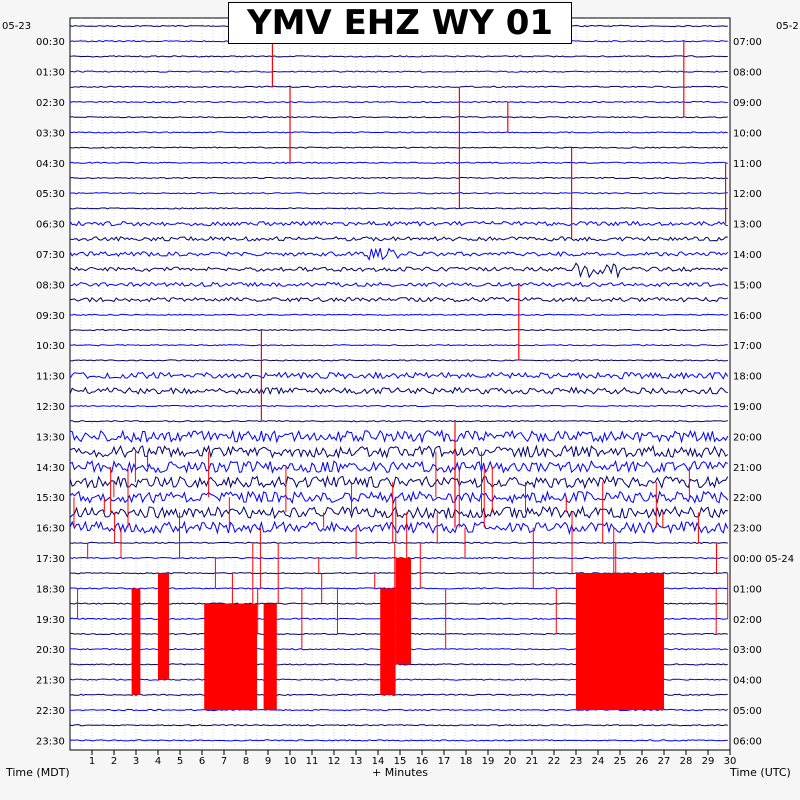  I want to click on right-time-label: 16:00, so click(747, 316).